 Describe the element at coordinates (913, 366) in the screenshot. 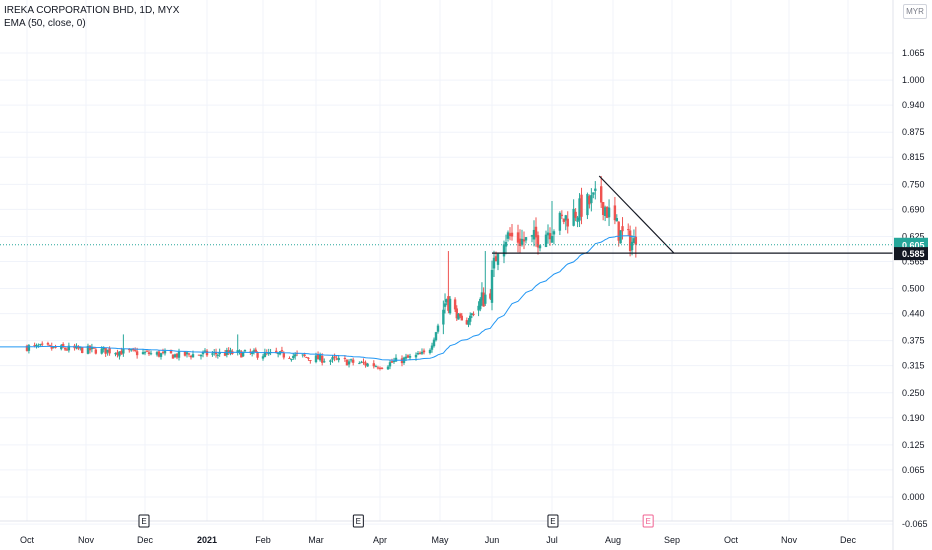

I see `y-tick-label: 0.315` at that location.